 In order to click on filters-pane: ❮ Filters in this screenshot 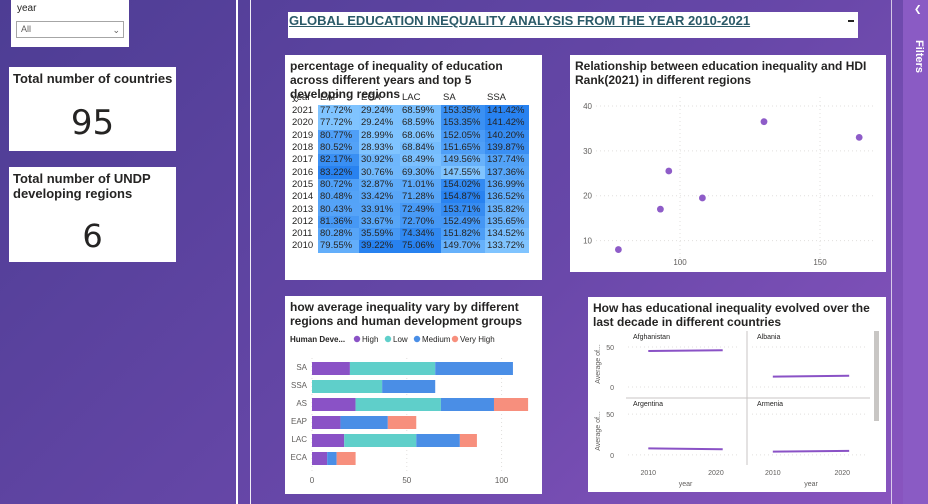, I will do `click(915, 252)`.